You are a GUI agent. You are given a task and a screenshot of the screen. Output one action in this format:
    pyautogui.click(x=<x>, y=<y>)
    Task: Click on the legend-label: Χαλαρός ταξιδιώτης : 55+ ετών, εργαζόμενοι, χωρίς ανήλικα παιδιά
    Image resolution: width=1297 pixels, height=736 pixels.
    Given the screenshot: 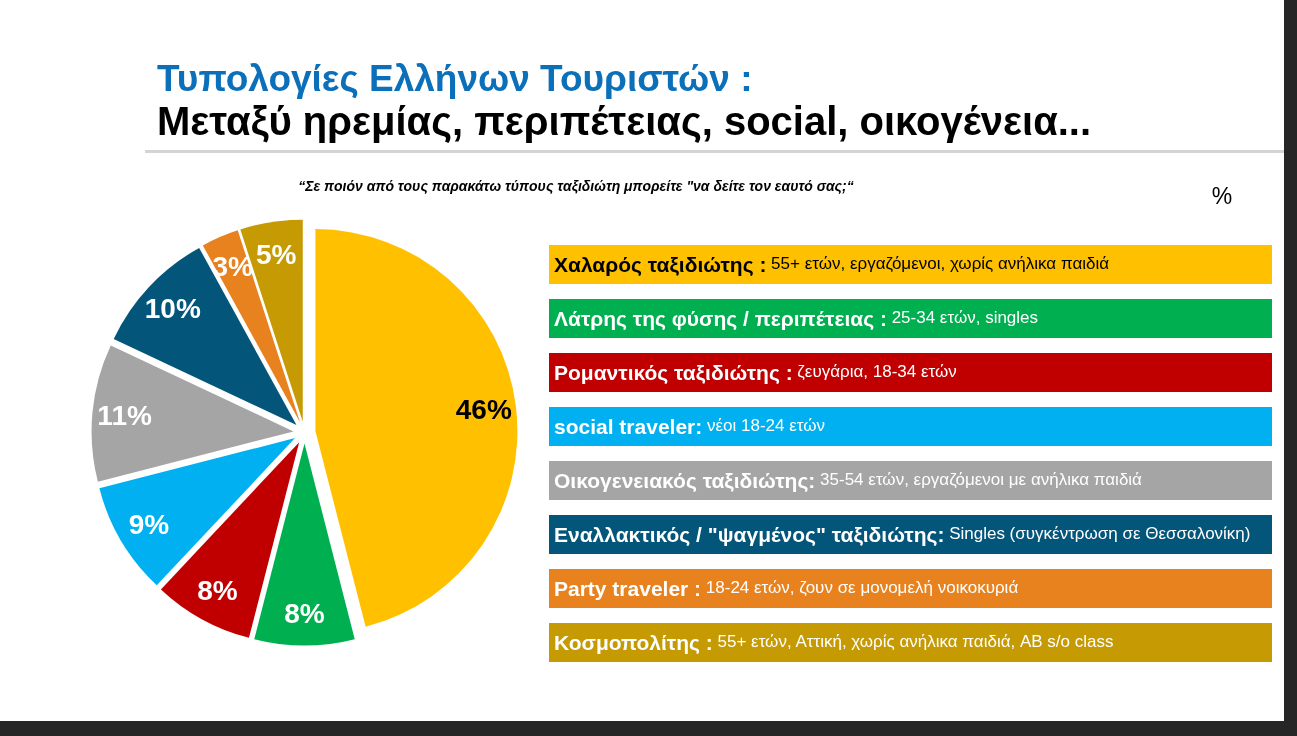 What is the action you would take?
    pyautogui.click(x=832, y=264)
    